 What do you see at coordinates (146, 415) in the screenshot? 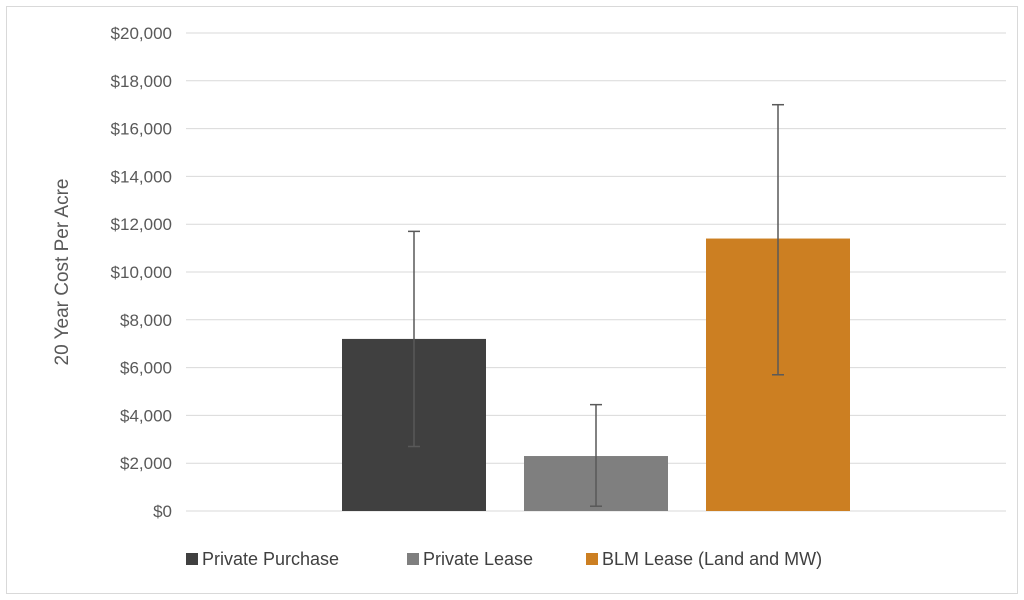
I see `y-tick-label: $4,000` at bounding box center [146, 415].